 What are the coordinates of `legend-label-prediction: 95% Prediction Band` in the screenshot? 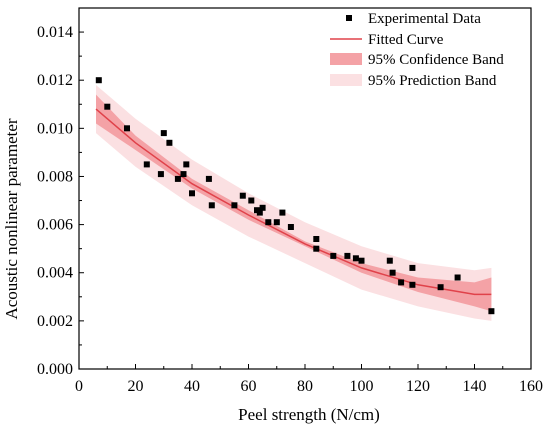 It's located at (432, 81).